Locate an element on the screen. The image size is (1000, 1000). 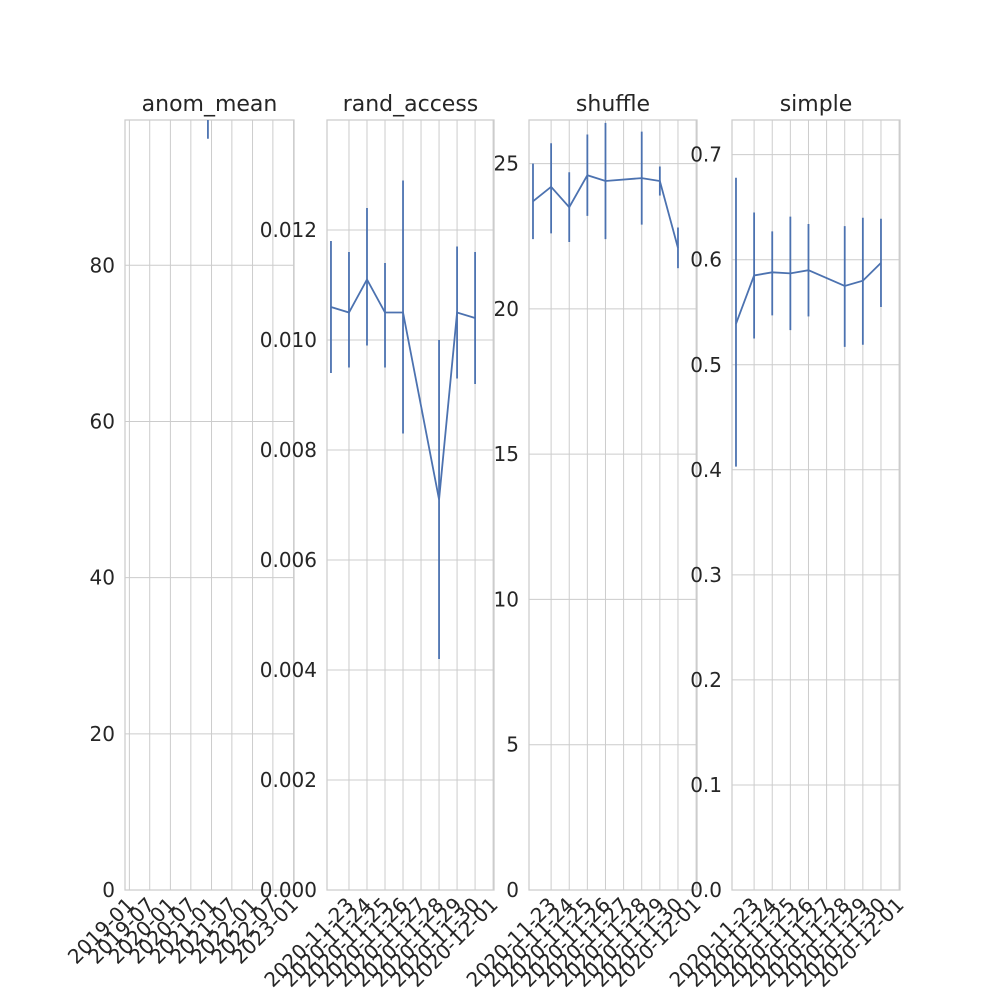
y-tick-label: 0.7 is located at coordinates (706, 155).